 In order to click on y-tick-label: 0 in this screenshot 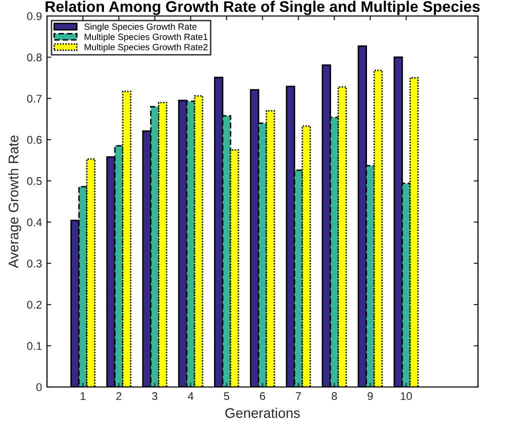, I will do `click(39, 387)`.